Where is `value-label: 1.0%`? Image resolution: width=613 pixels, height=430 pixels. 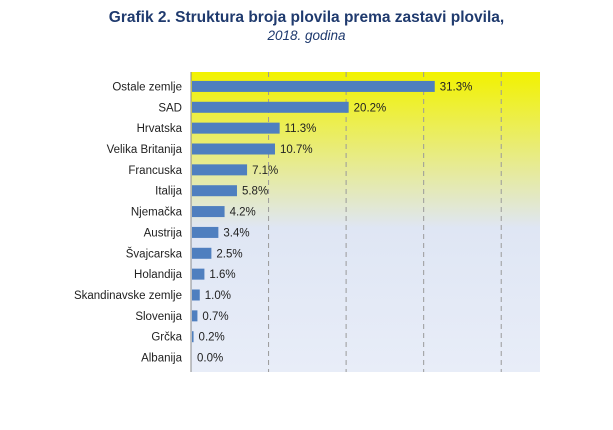 value-label: 1.0% is located at coordinates (218, 296).